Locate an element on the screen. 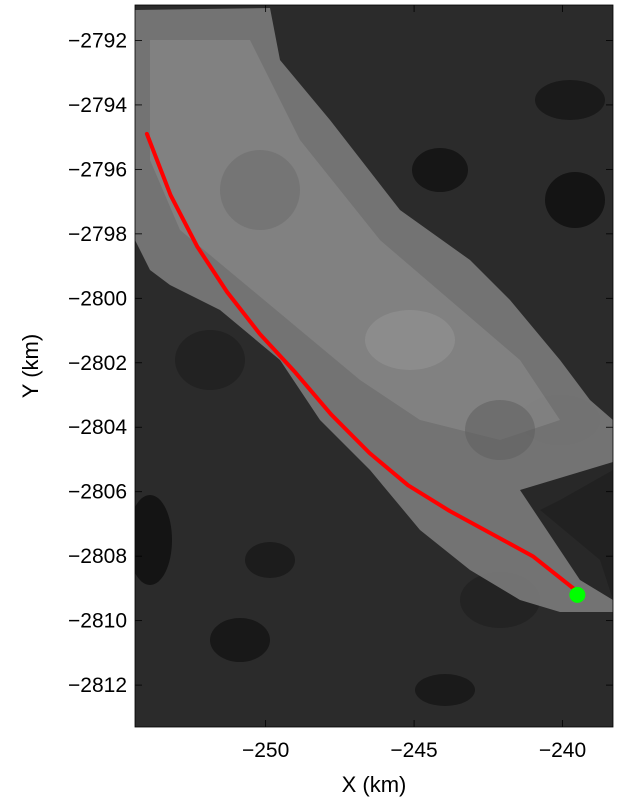 Image resolution: width=618 pixels, height=802 pixels. y-tick-label: −2812 is located at coordinates (97, 685).